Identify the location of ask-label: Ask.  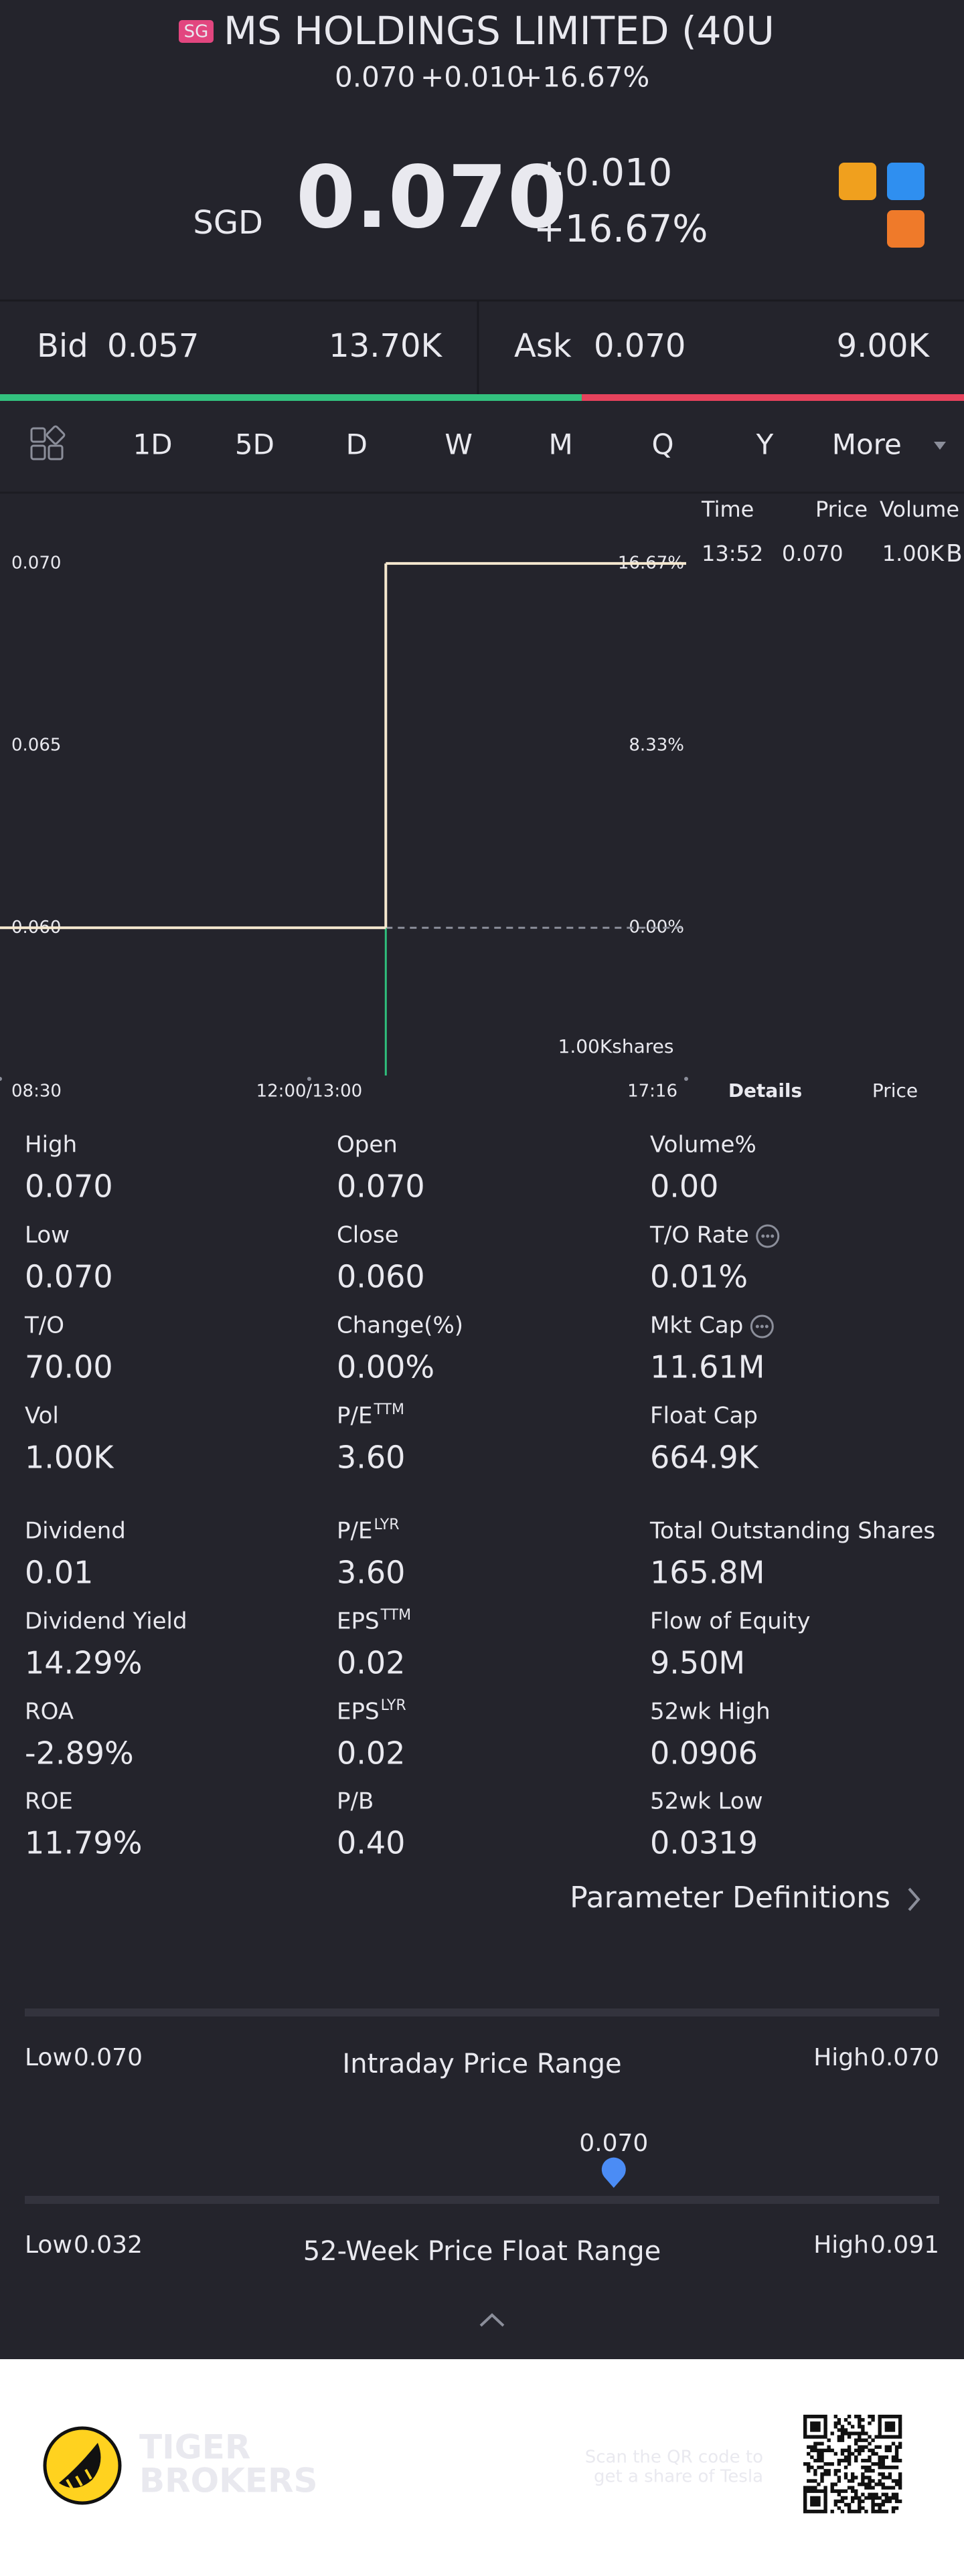
(543, 346).